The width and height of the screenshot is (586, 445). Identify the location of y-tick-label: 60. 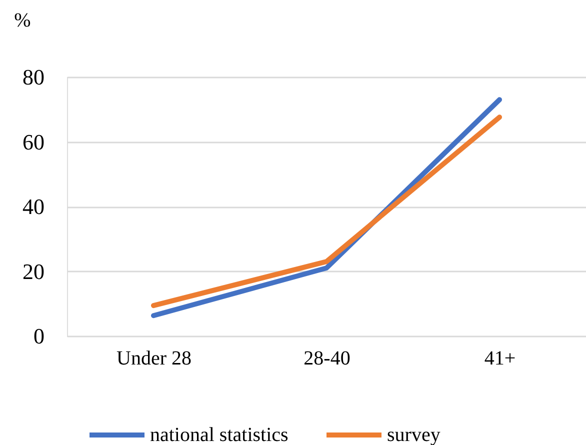
(33, 141).